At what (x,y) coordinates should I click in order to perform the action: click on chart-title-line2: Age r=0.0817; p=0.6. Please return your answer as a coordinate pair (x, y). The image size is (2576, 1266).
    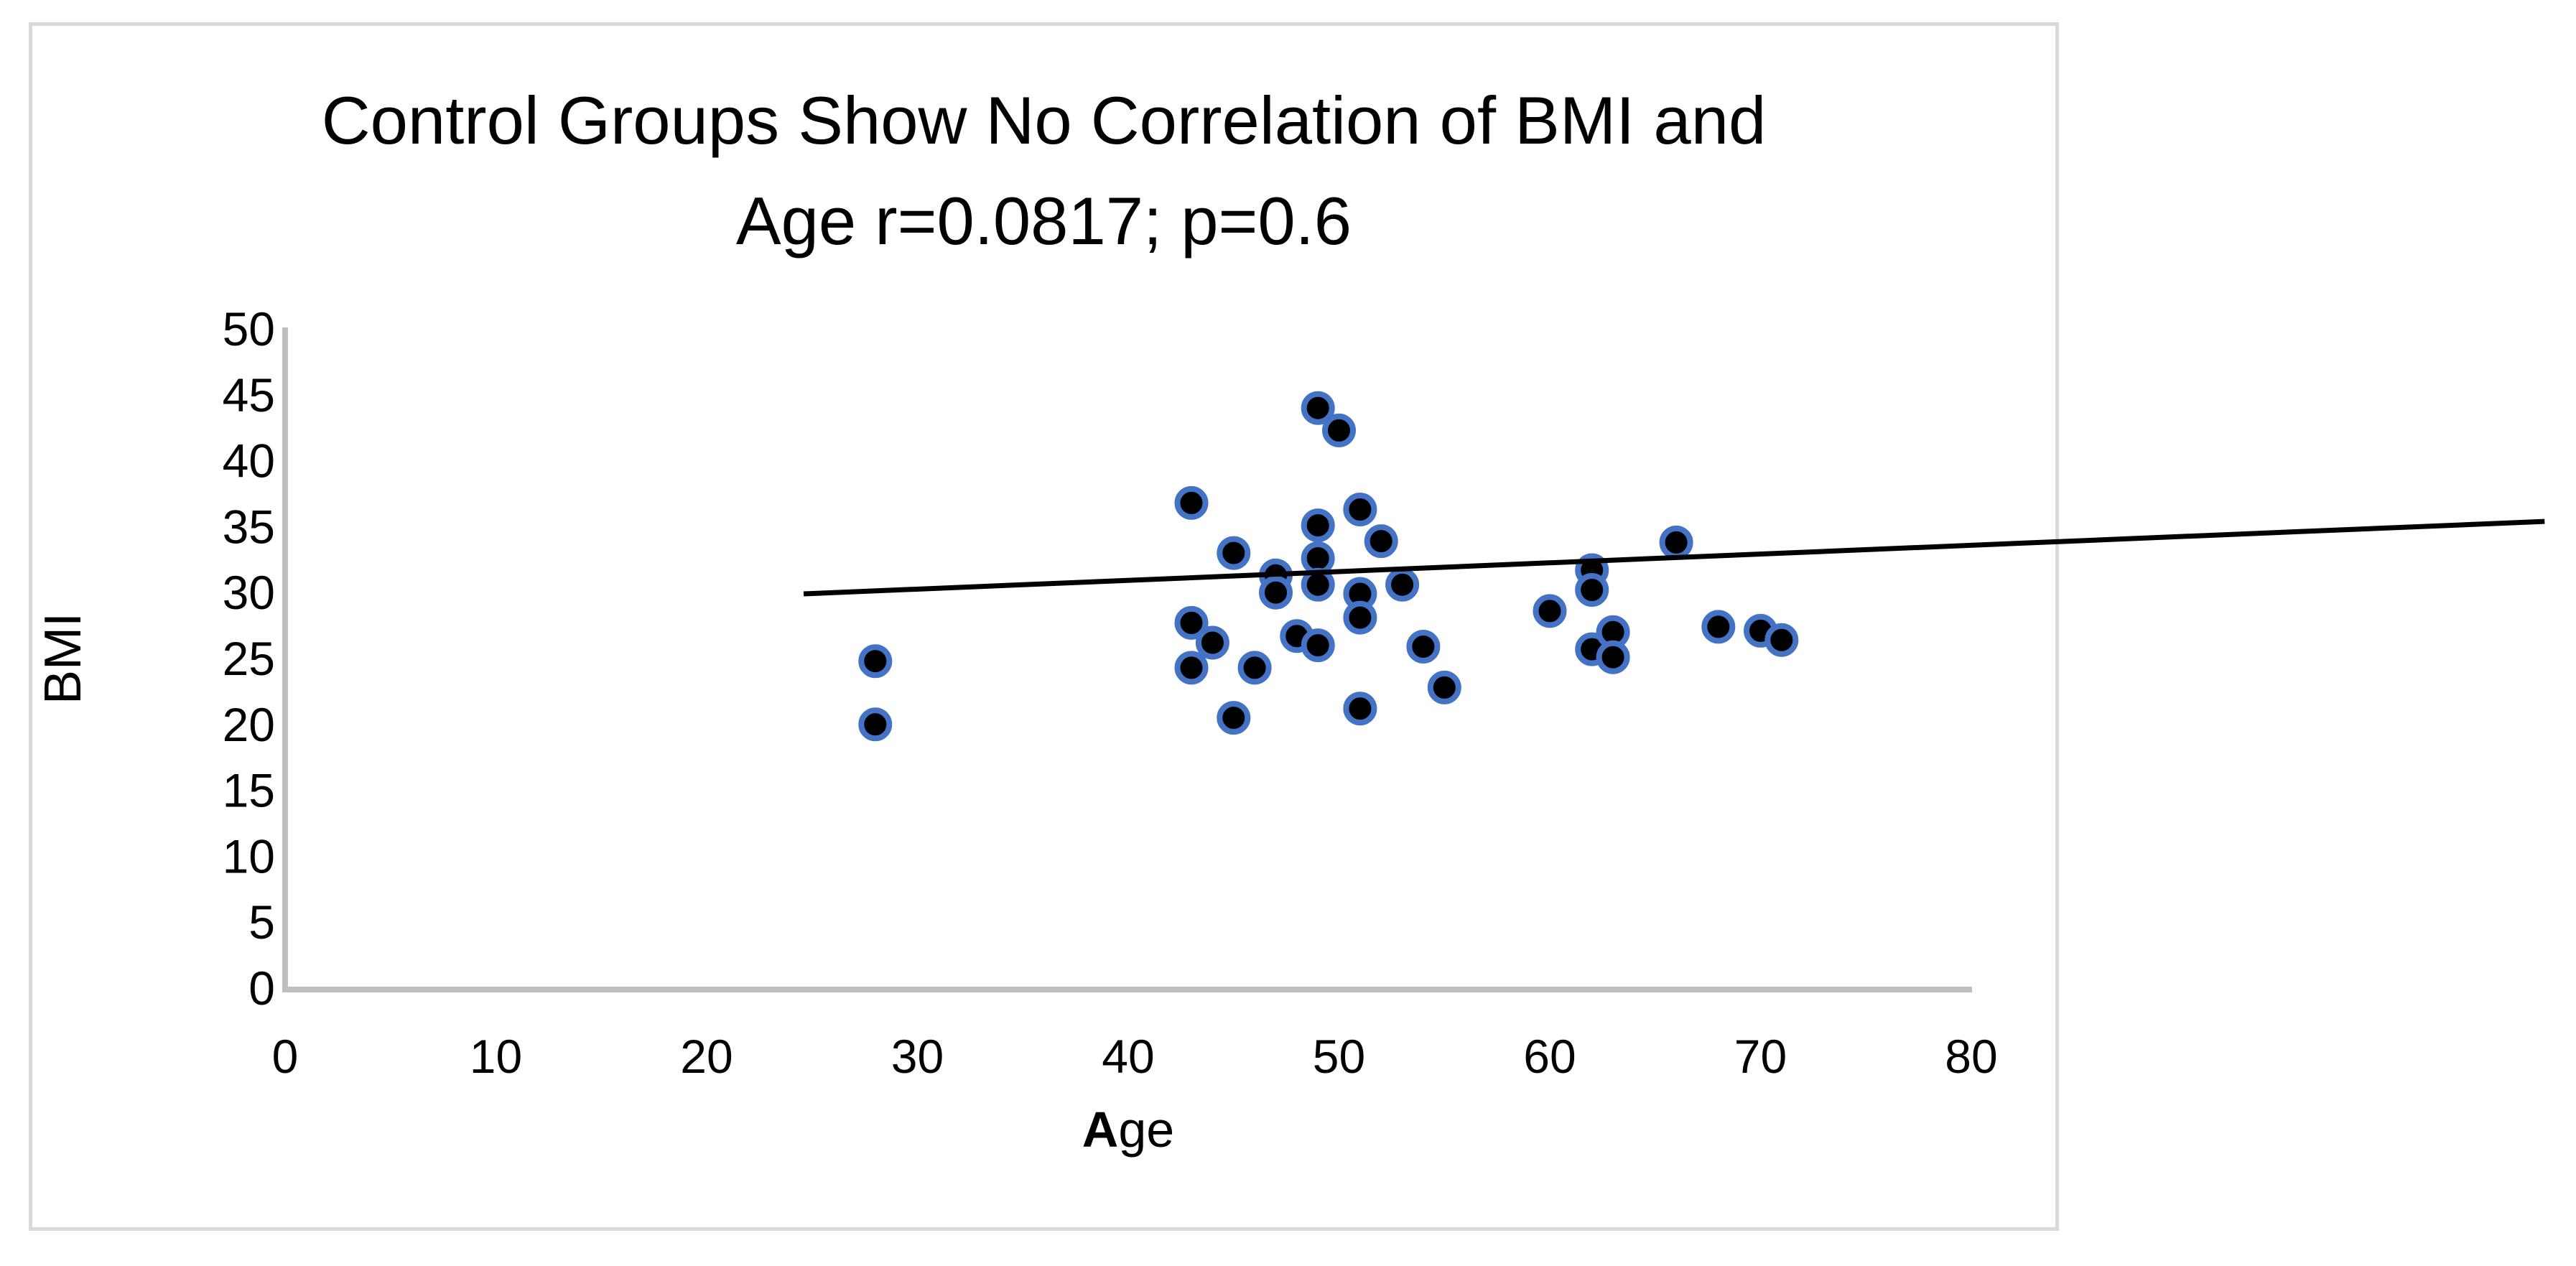
    Looking at the image, I should click on (1043, 221).